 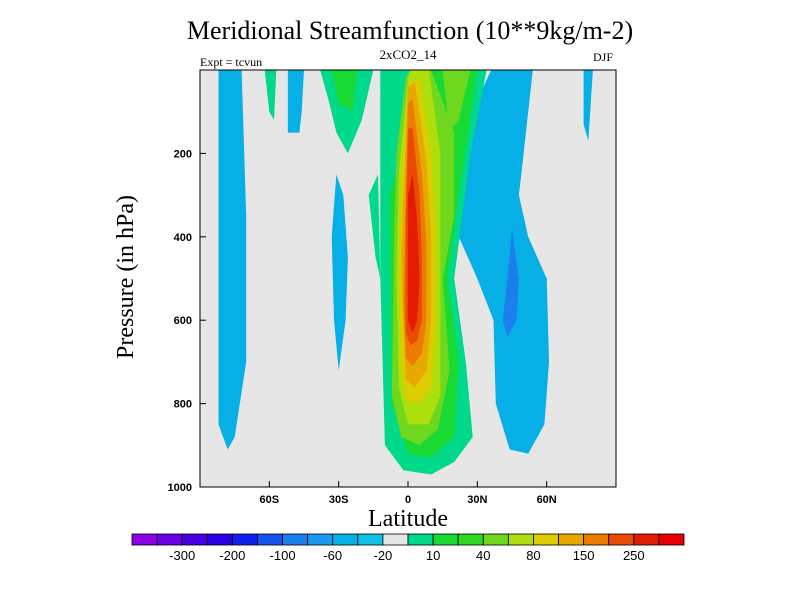 What do you see at coordinates (410, 30) in the screenshot?
I see `chart-title: Meridional Streamfunction (10**9kg/m-2)` at bounding box center [410, 30].